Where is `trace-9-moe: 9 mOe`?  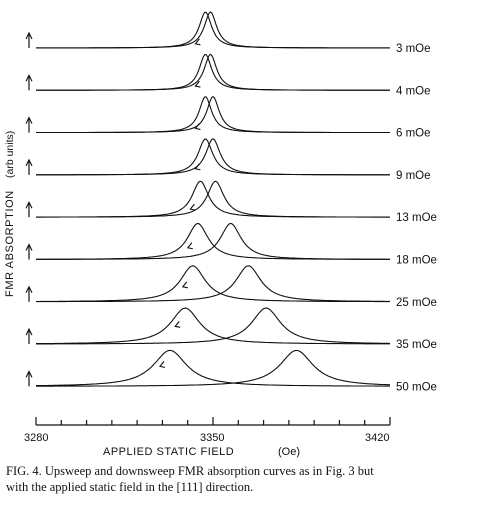
trace-9-moe: 9 mOe is located at coordinates (228, 160).